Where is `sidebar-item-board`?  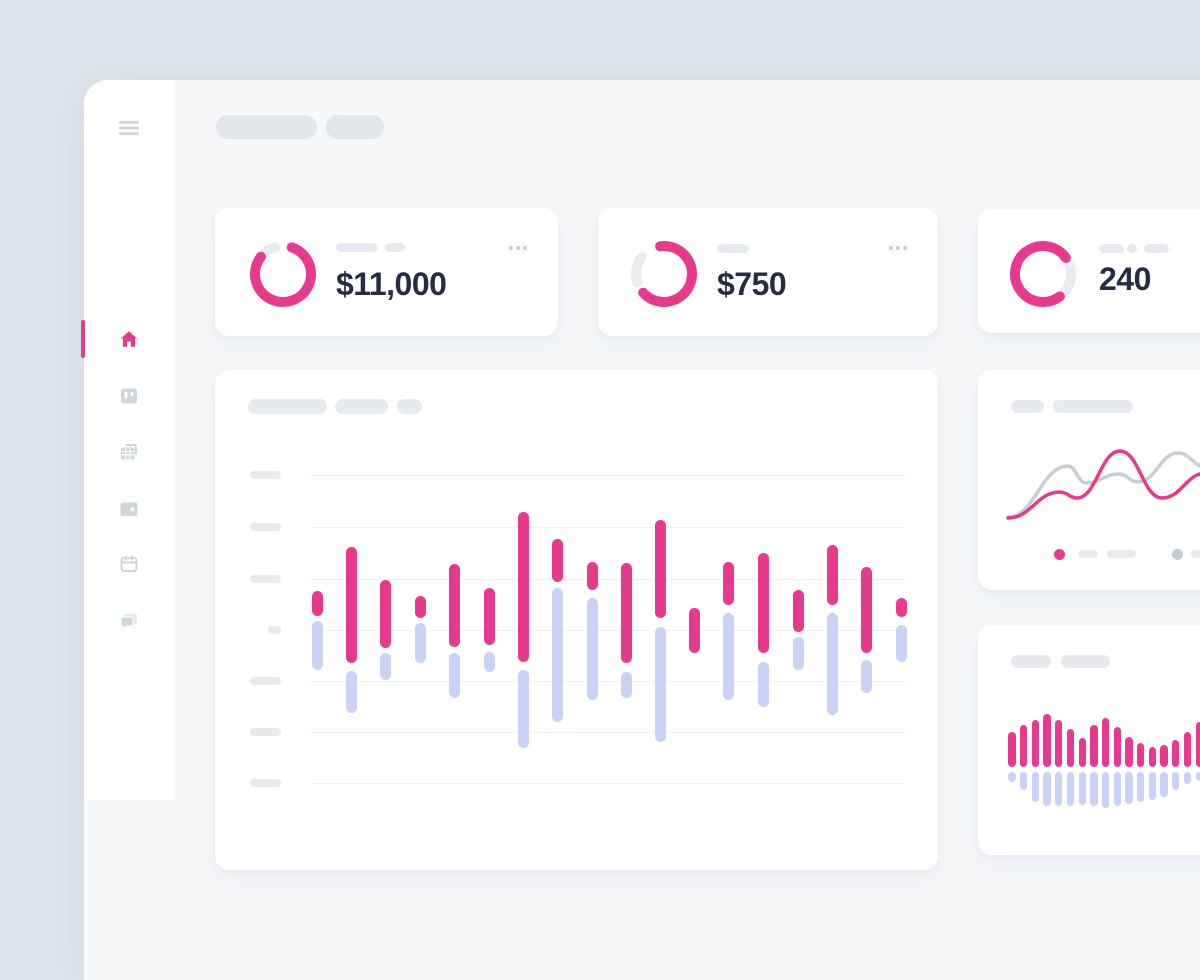
sidebar-item-board is located at coordinates (129, 396).